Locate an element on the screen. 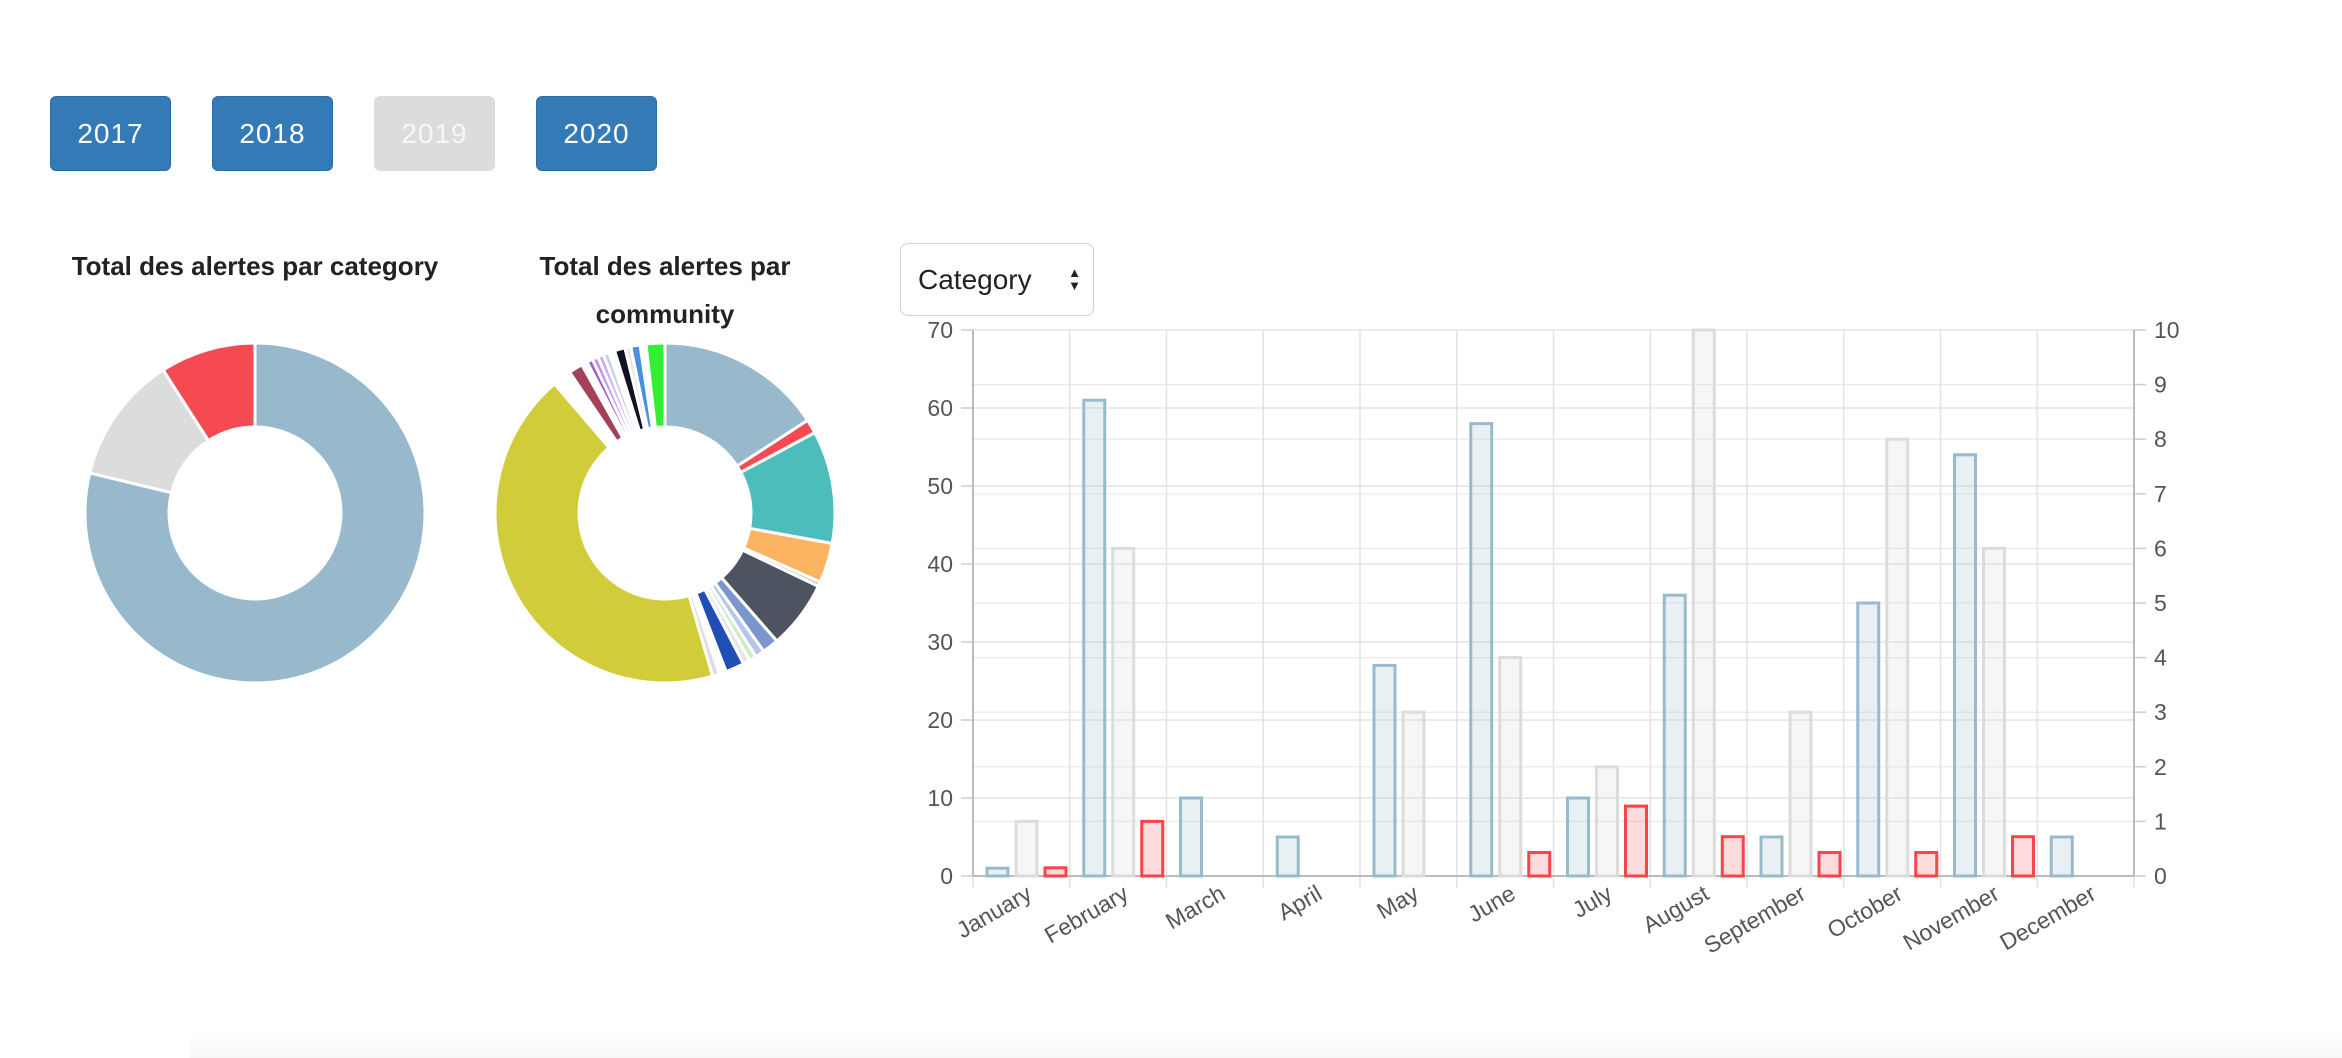  bar-series-2-september is located at coordinates (1829, 864).